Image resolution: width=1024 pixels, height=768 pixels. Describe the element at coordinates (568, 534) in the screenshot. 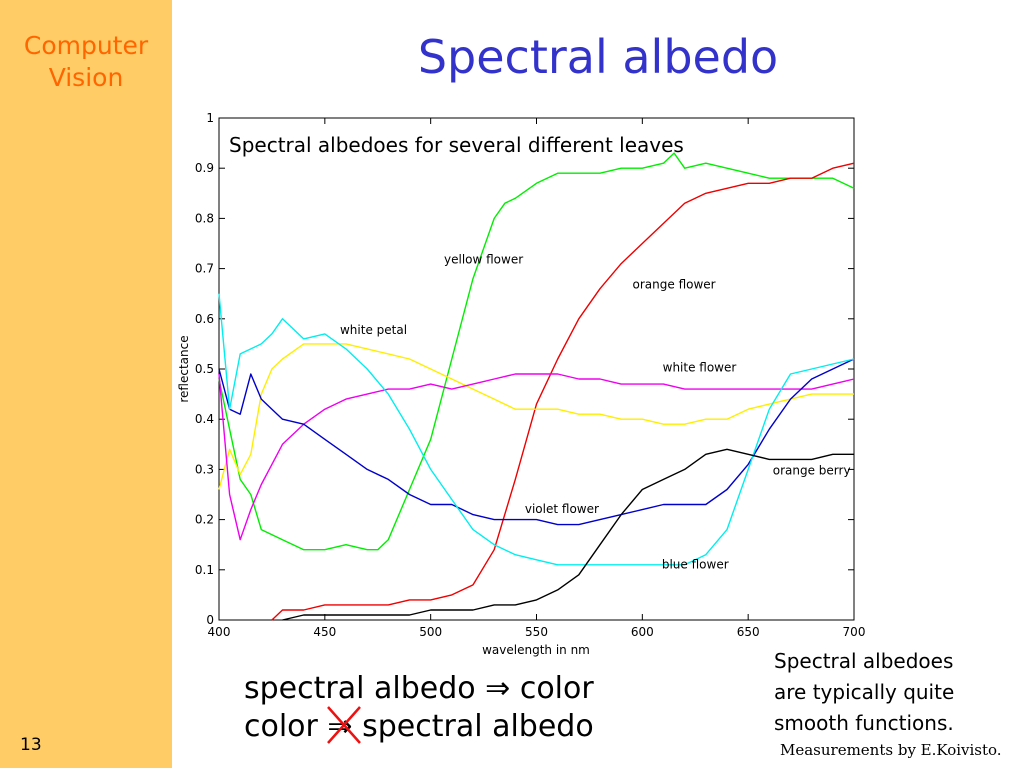

I see `series-line-orange-berry` at that location.